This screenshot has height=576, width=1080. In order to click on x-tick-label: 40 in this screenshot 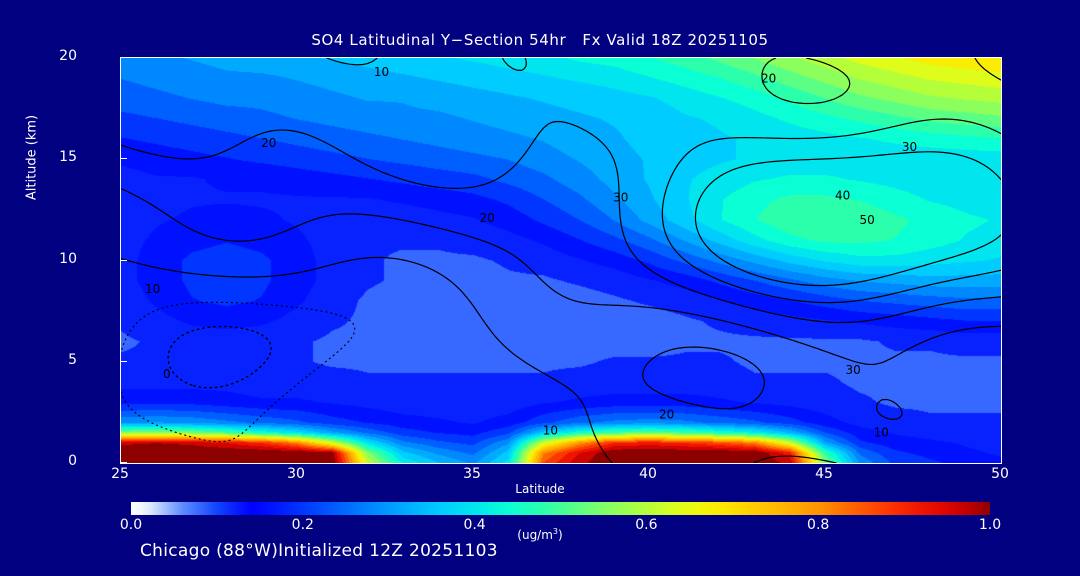, I will do `click(648, 474)`.